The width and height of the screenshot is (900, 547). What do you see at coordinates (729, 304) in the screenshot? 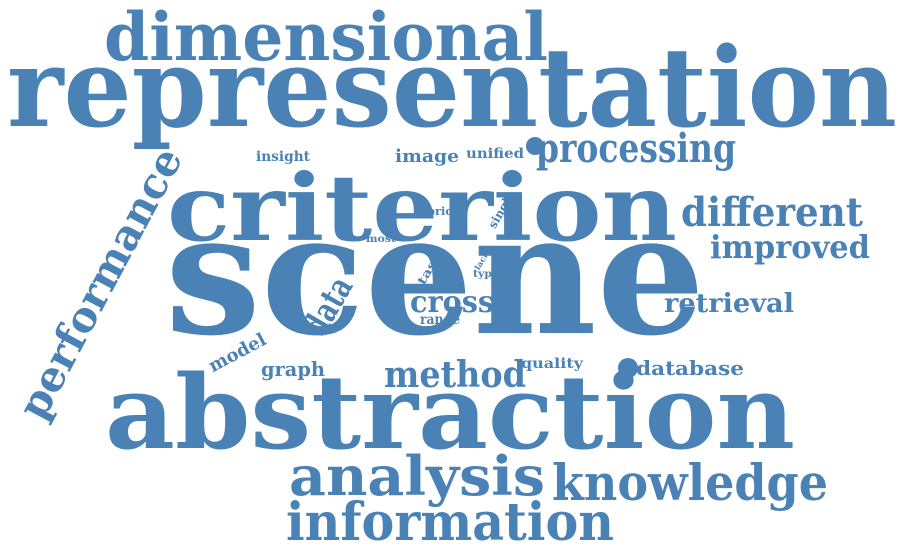
I see `word-retrieval: retrieval` at bounding box center [729, 304].